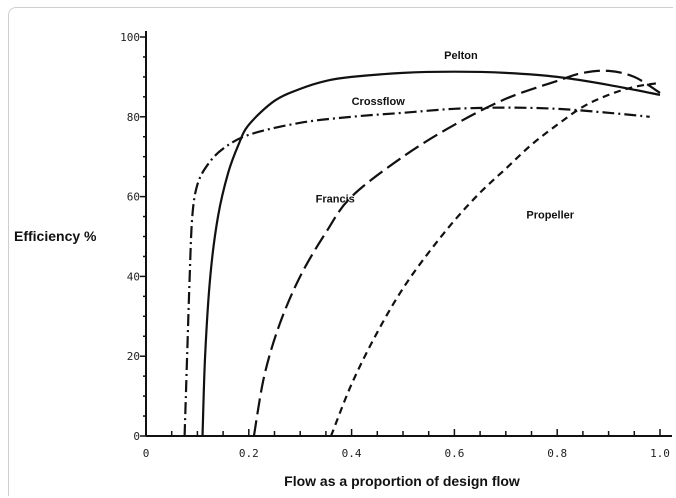 The image size is (676, 498). Describe the element at coordinates (133, 356) in the screenshot. I see `y-tick-label: 20` at that location.